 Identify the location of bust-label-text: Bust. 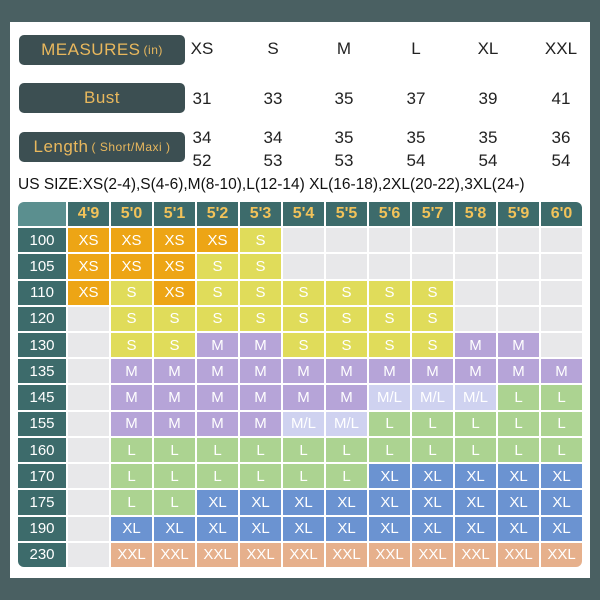
(102, 97).